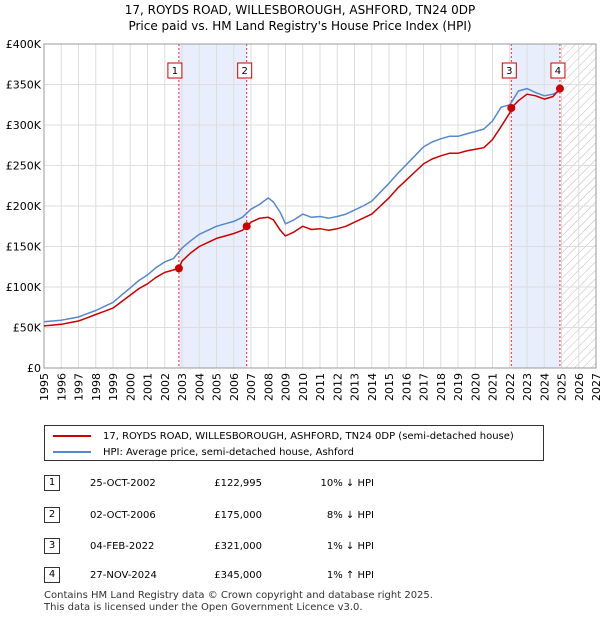 Image resolution: width=600 pixels, height=620 pixels. I want to click on x-tick-label: 2020, so click(475, 387).